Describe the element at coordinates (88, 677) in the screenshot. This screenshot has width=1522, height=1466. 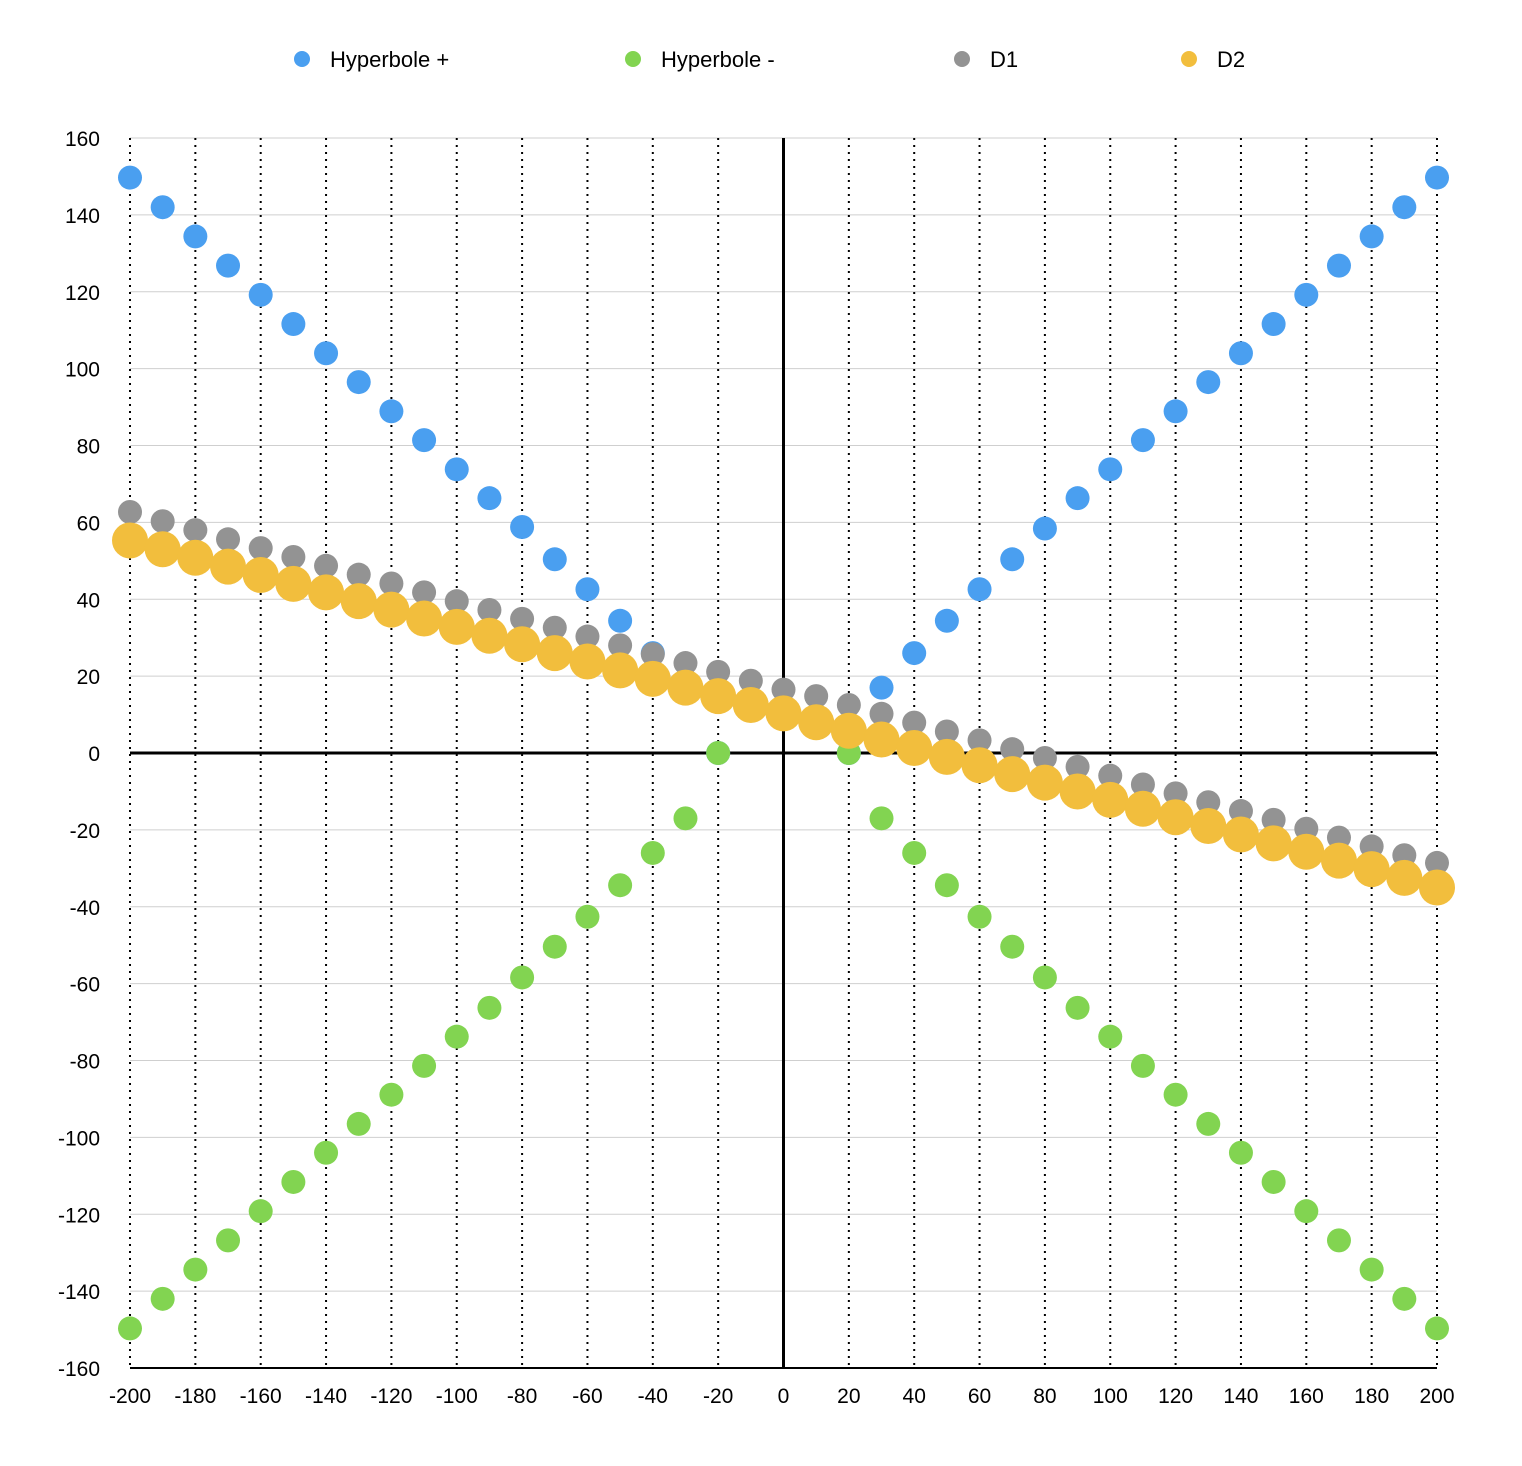
I see `y-tick-label: 20` at that location.